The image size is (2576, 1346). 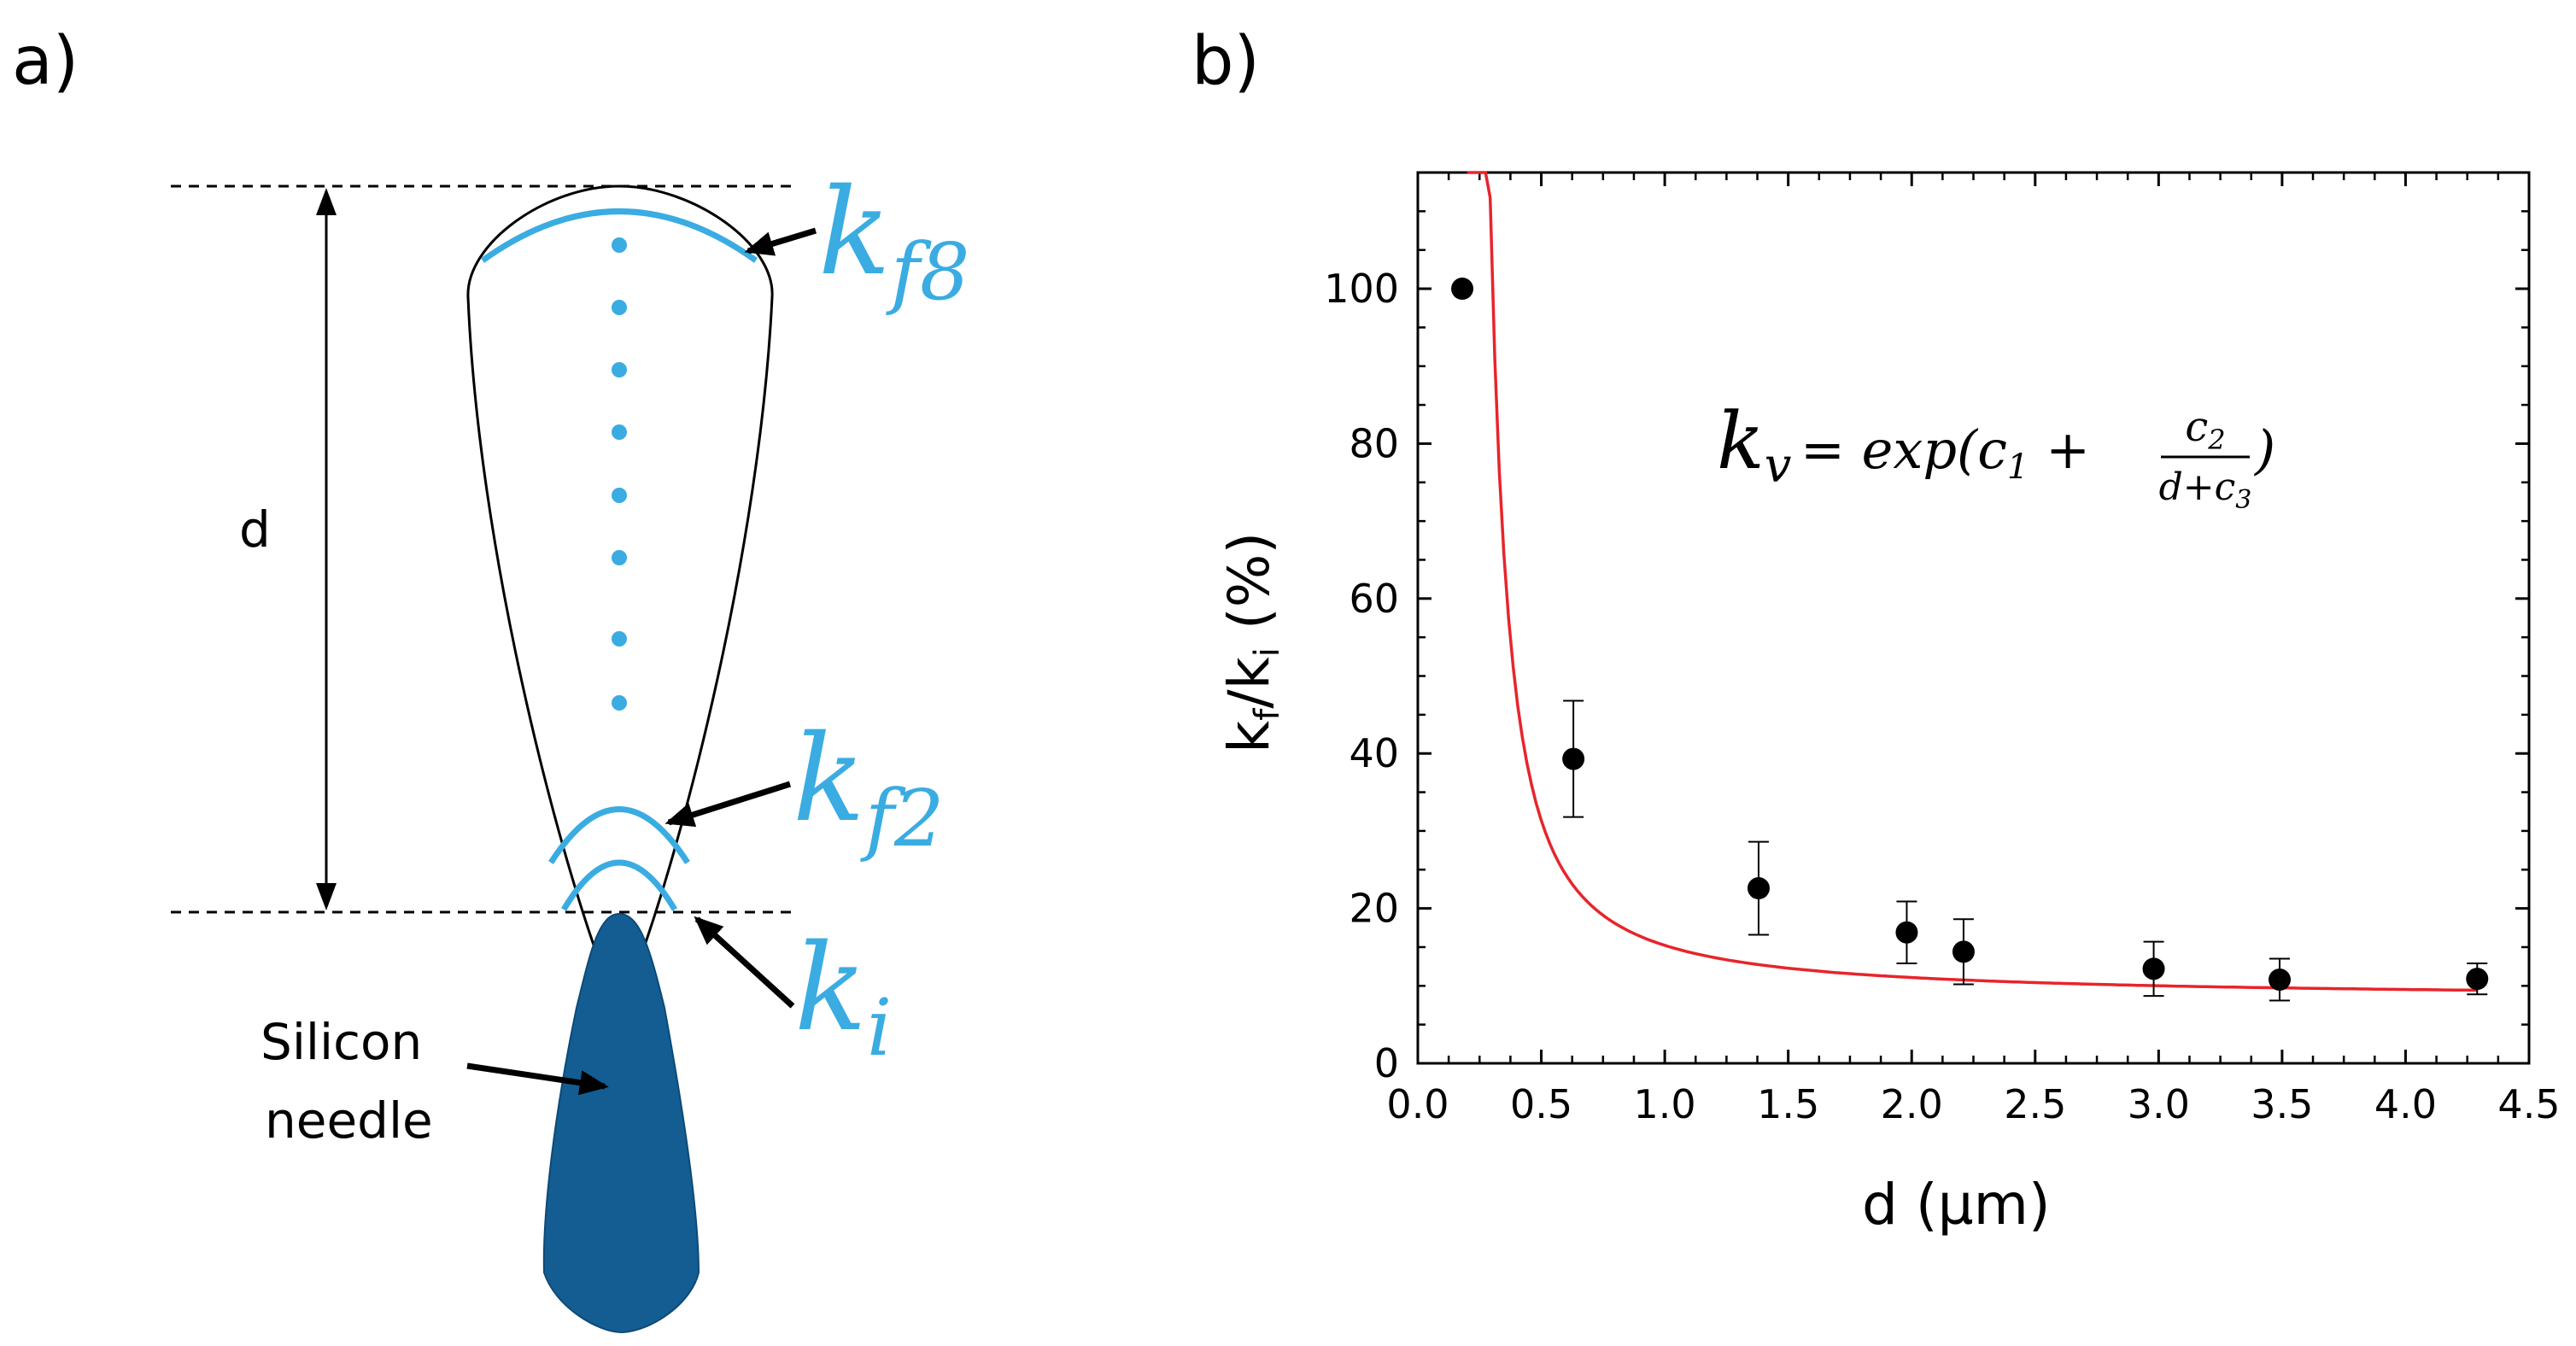 I want to click on equation-denominator: d+c3, so click(x=2205, y=490).